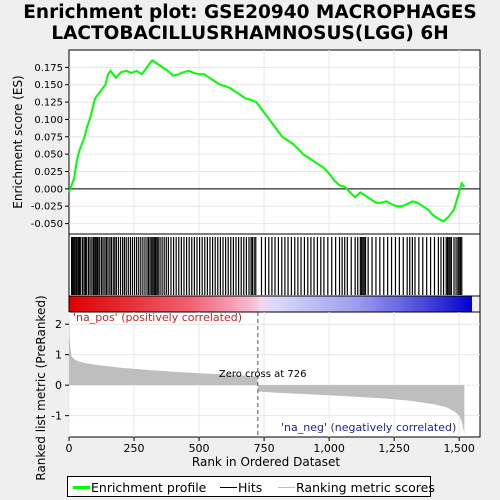  Describe the element at coordinates (250, 12) in the screenshot. I see `chart-title-line1: Enrichment plot: GSE20940 MACROPHAGES` at that location.